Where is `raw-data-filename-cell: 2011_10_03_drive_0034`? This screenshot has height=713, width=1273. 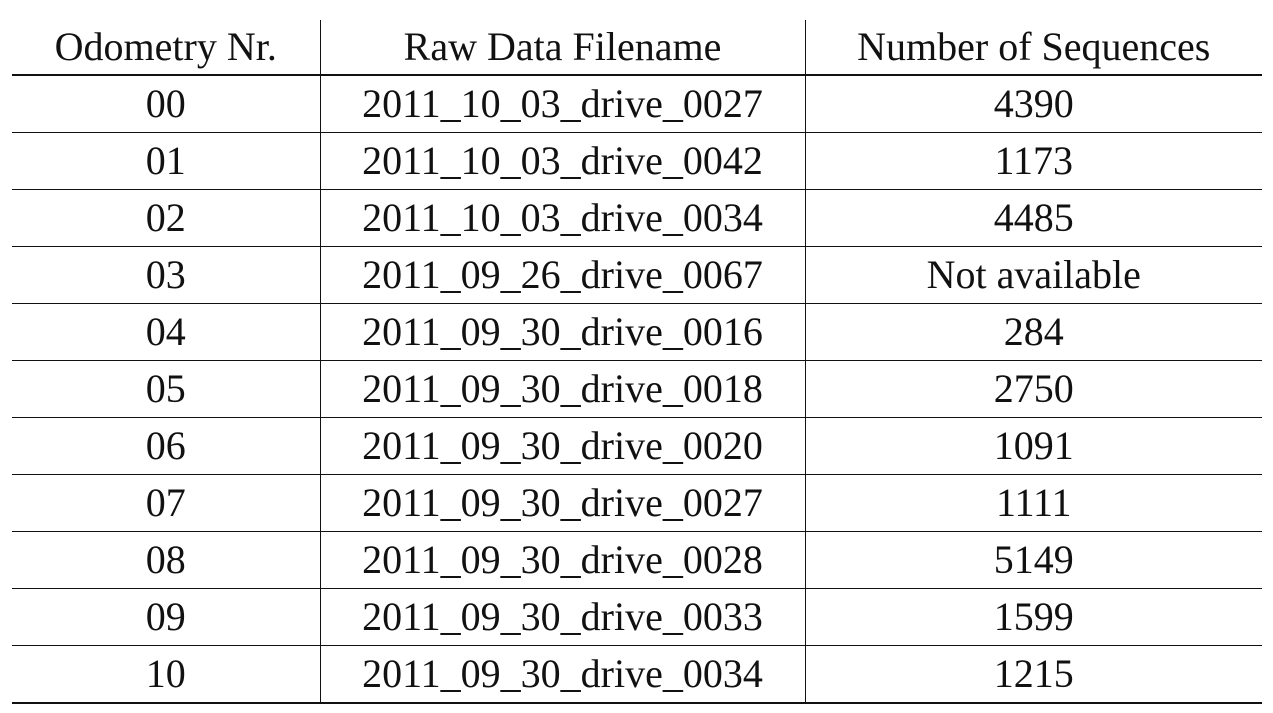
raw-data-filename-cell: 2011_10_03_drive_0034 is located at coordinates (562, 218).